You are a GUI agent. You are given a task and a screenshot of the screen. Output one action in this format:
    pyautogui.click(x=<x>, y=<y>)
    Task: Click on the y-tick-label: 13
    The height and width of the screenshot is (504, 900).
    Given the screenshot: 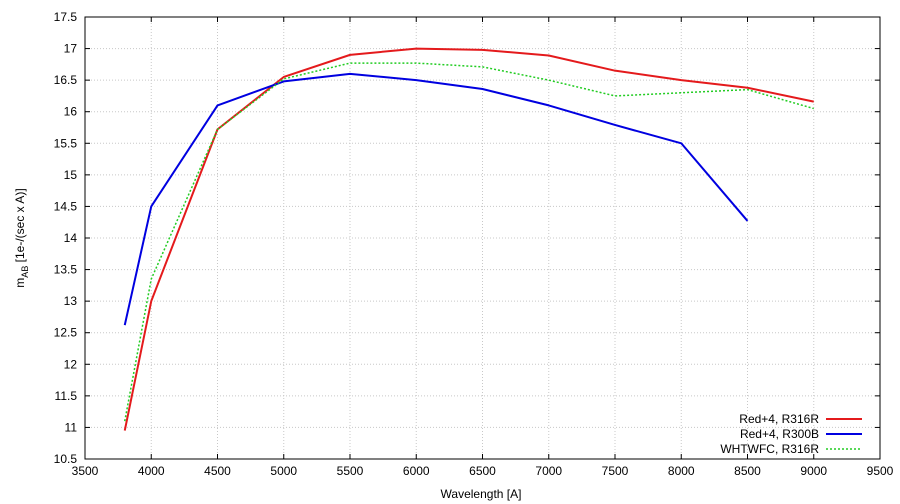 What is the action you would take?
    pyautogui.click(x=71, y=301)
    